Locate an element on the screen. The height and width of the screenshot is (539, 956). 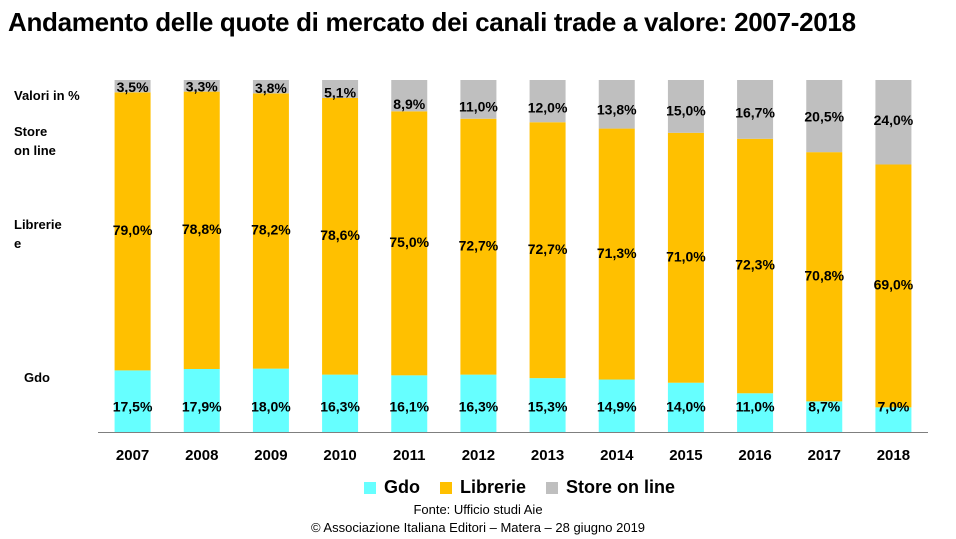
data-label-store-on-line-2018: 24,0% is located at coordinates (894, 120).